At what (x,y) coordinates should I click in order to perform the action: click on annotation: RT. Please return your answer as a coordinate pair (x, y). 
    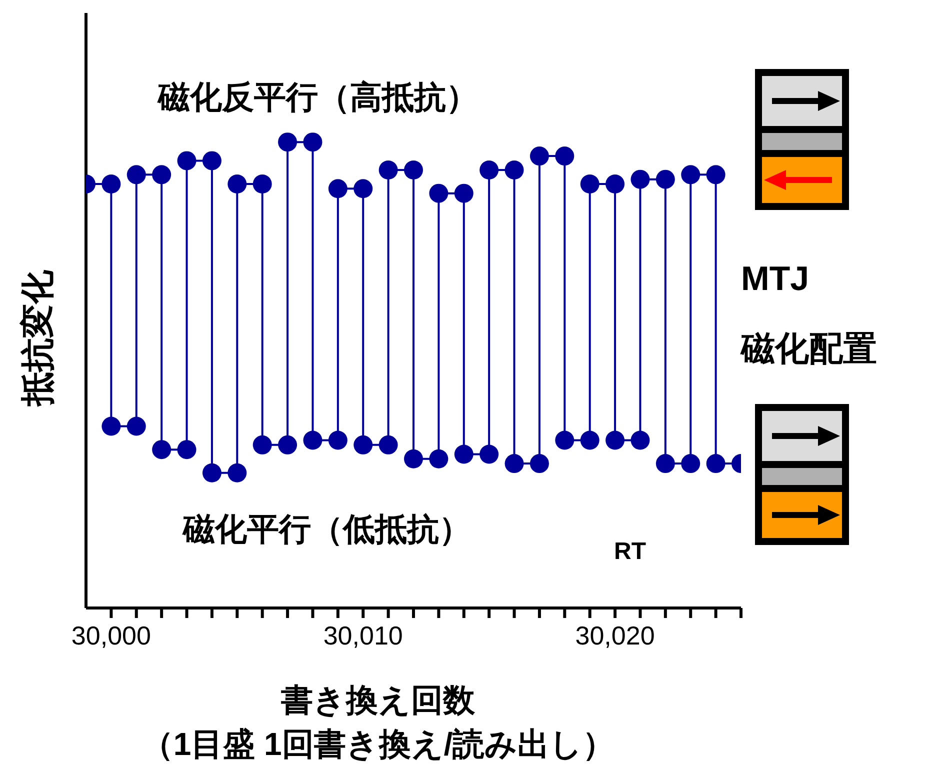
    Looking at the image, I should click on (630, 552).